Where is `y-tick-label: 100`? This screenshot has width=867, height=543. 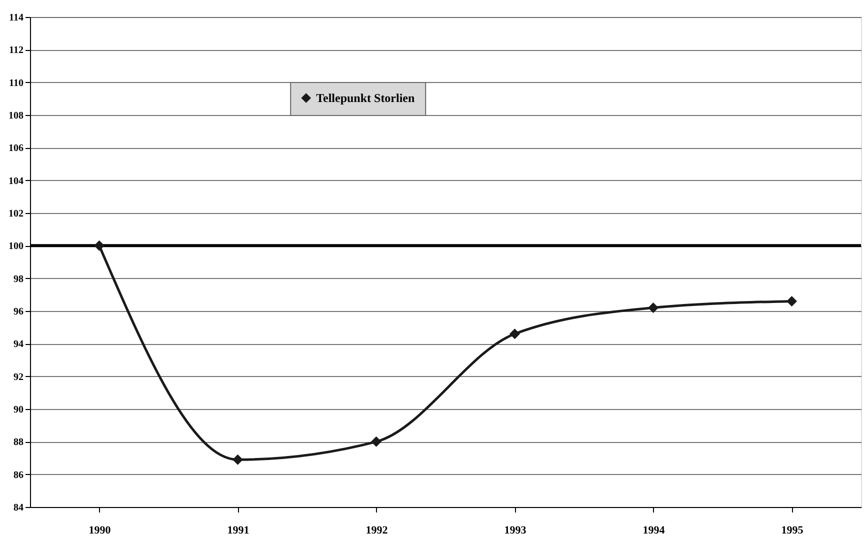
y-tick-label: 100 is located at coordinates (16, 246).